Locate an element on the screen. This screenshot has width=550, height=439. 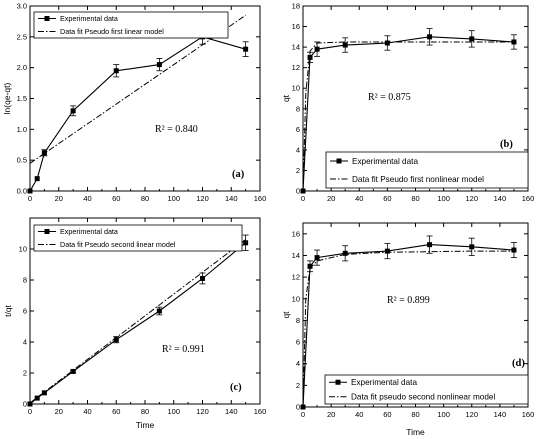
legend-label: Data fit Pseudo first linear model is located at coordinates (112, 31).